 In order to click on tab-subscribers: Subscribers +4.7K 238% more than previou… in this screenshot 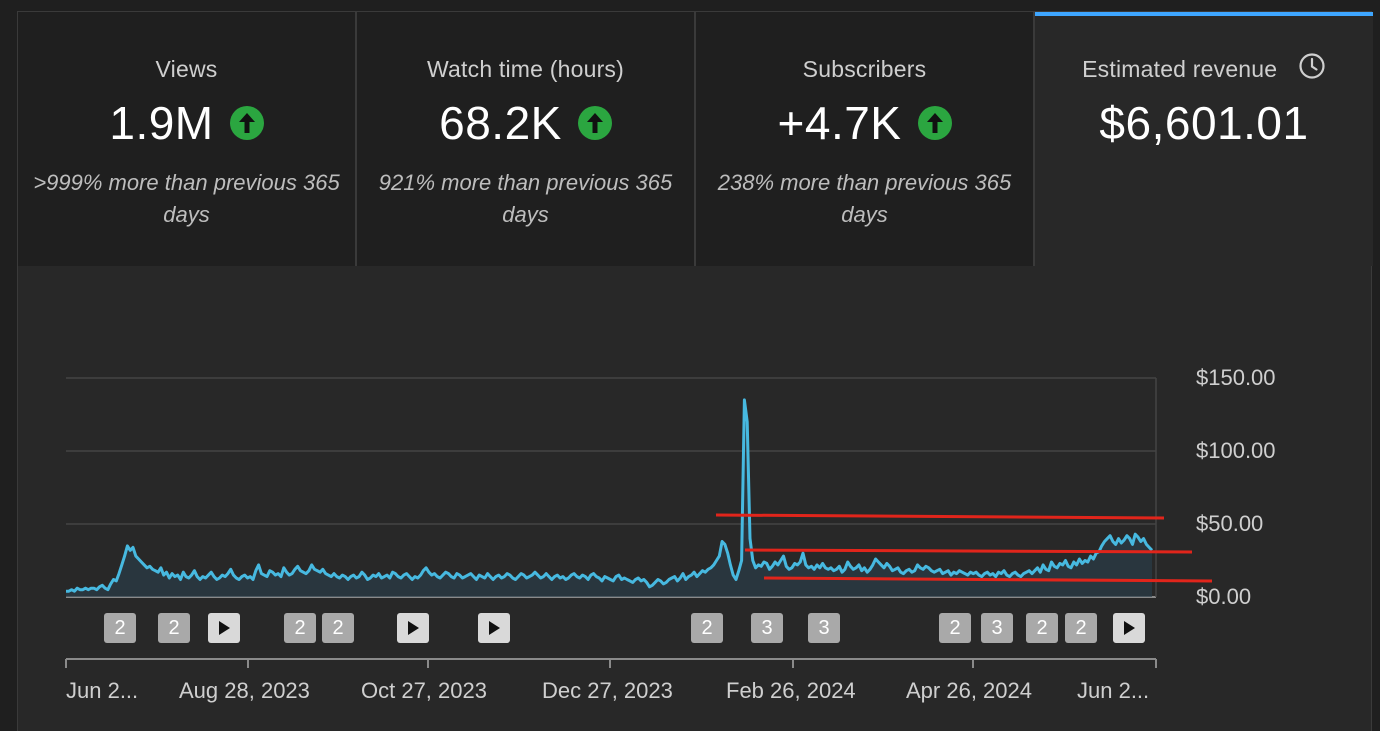, I will do `click(865, 139)`.